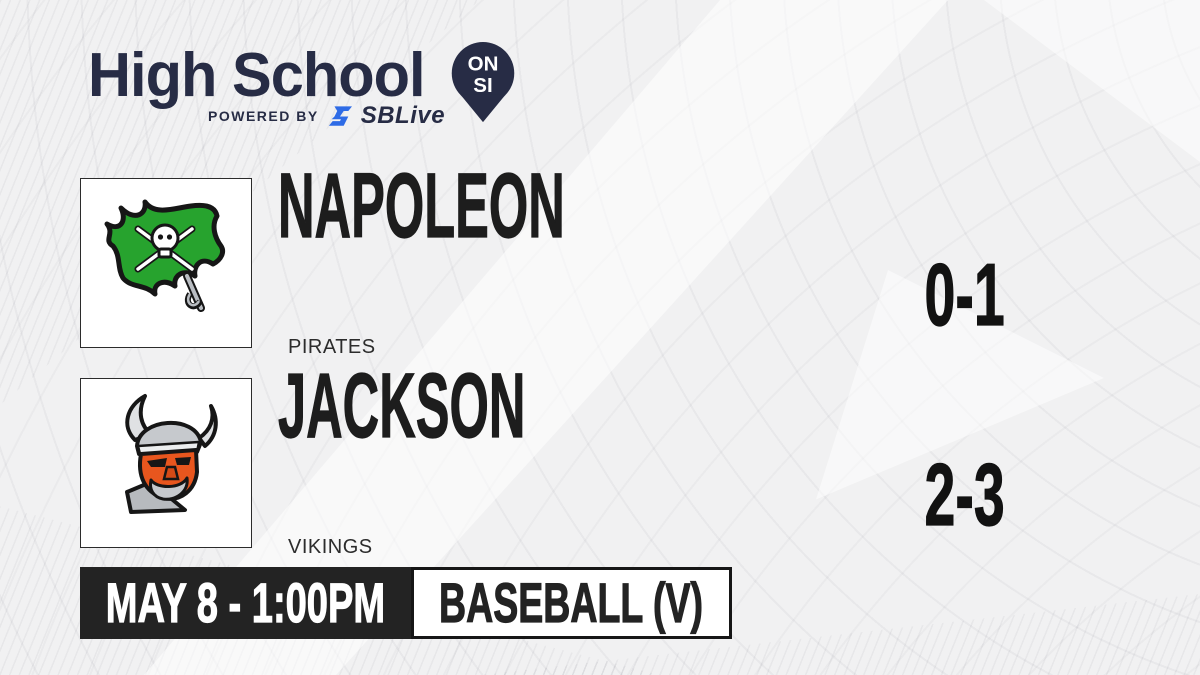 This screenshot has height=675, width=1200. Describe the element at coordinates (482, 85) in the screenshot. I see `svg-text: SI` at that location.